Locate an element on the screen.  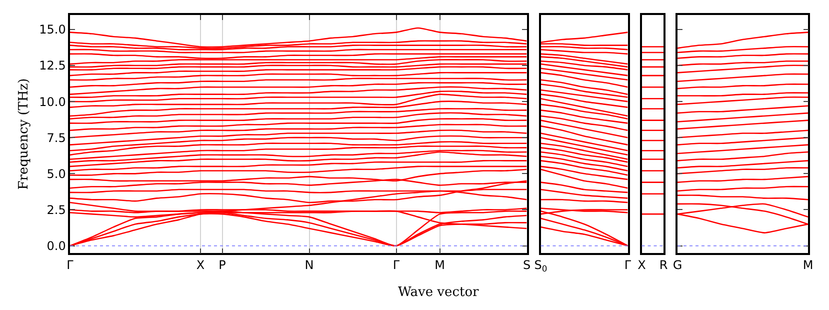
x-tick-label: S is located at coordinates (526, 265).